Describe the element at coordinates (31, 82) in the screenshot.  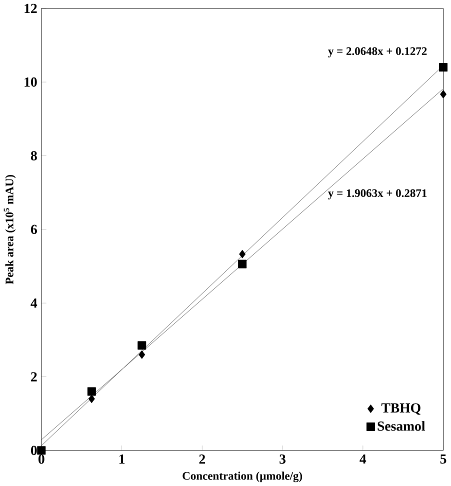
I see `y-tick-label: 10` at that location.